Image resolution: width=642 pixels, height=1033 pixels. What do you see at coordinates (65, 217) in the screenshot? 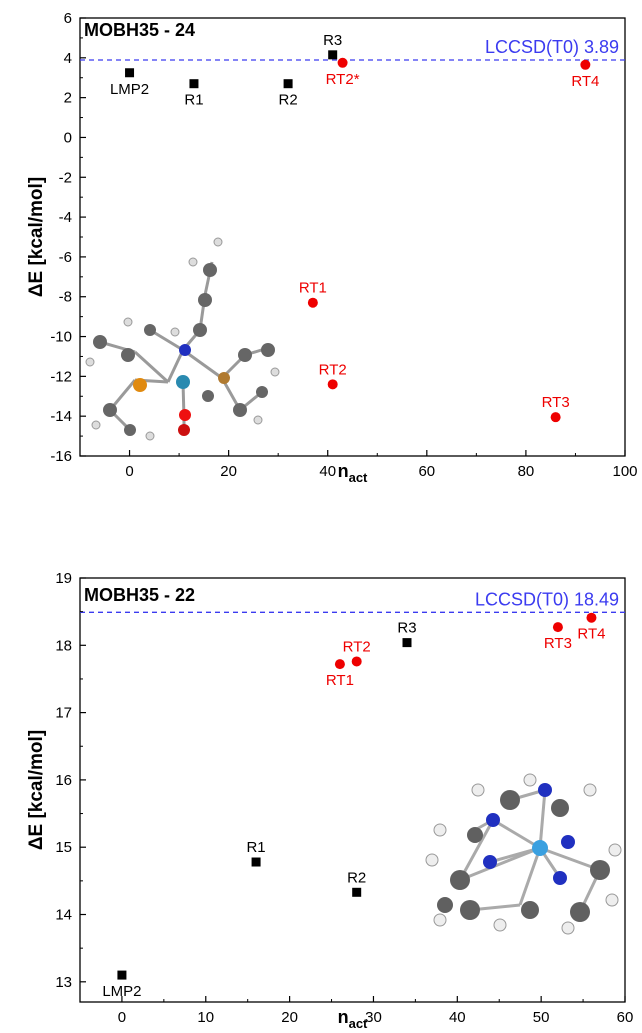
I see `y-tick-label: -4` at bounding box center [65, 217].